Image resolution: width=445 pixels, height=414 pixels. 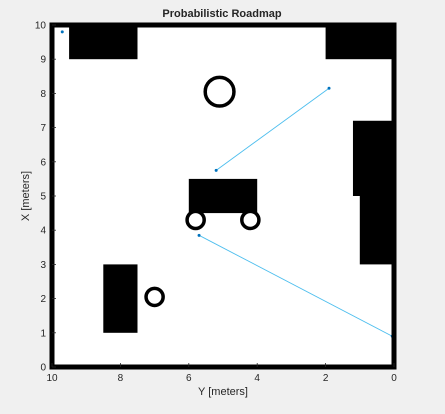 What do you see at coordinates (373, 158) in the screenshot?
I see `obstacle-right-upper` at bounding box center [373, 158].